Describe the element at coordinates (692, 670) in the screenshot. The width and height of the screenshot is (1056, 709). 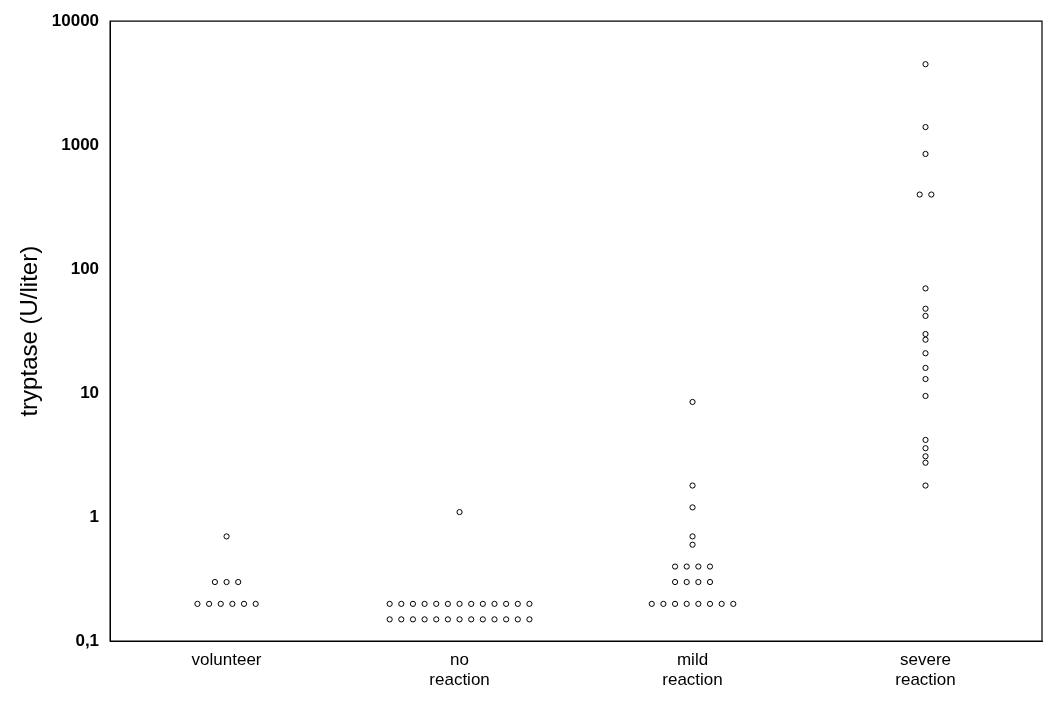
I see `x-tick-label: mild reaction` at that location.